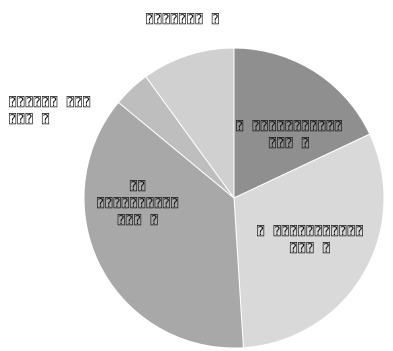  I want to click on slice-label-right-top: ⍰ ⍰⍰⍰⍰⍰⍰⍰⍰⍰⍰⍰ ⍰⍰⍰ ⍰, so click(289, 134).